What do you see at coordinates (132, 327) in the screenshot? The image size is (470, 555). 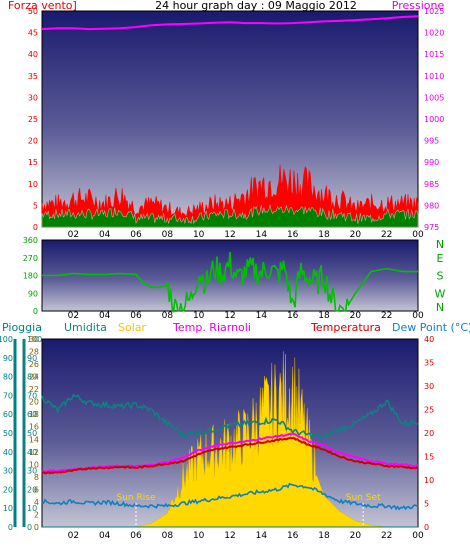 I see `solar-label: Solar` at bounding box center [132, 327].